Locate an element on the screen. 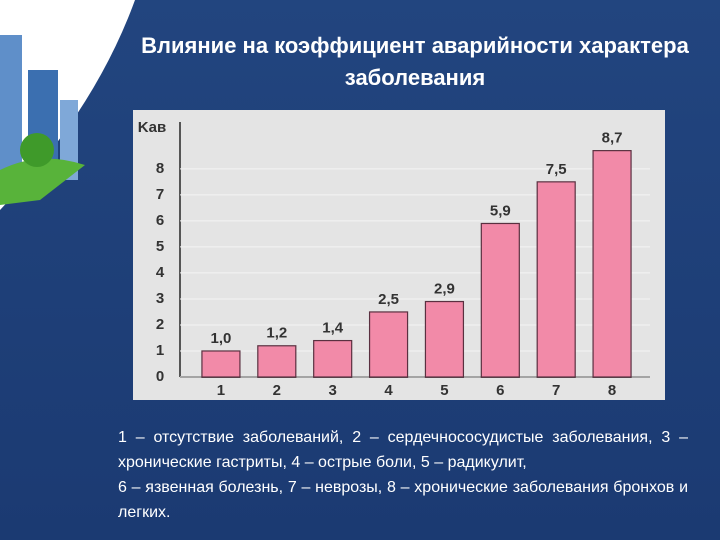  value-label: 1,0 is located at coordinates (221, 338).